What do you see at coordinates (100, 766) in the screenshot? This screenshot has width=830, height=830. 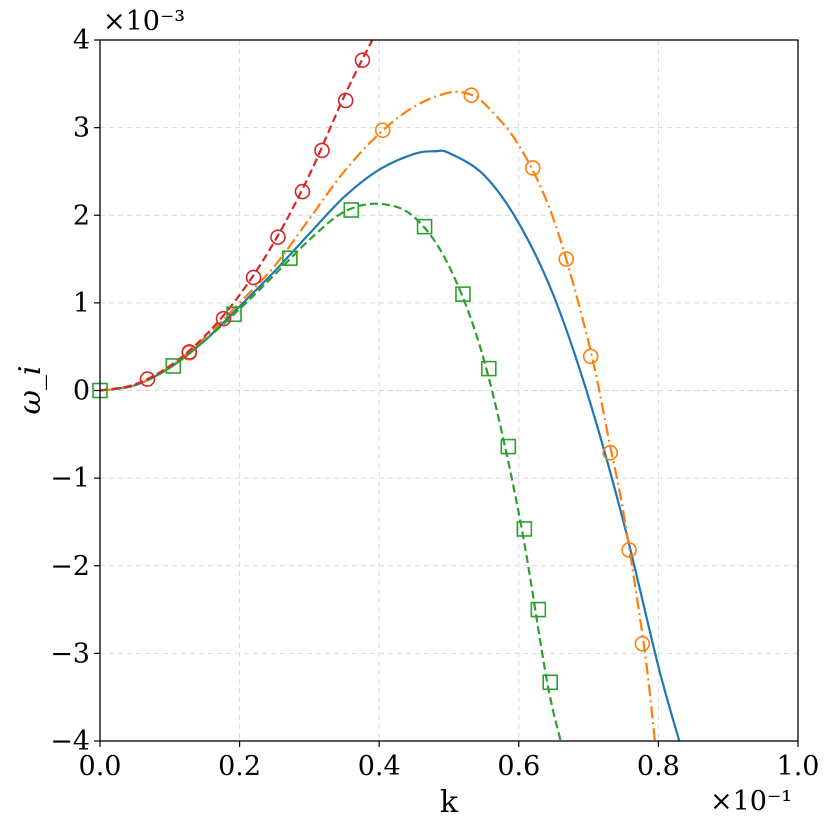 I see `x-tick-label: 0.0` at bounding box center [100, 766].